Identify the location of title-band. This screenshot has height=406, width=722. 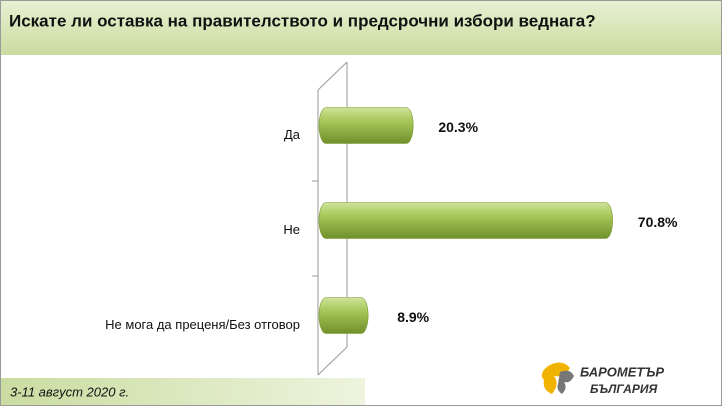
(361, 28).